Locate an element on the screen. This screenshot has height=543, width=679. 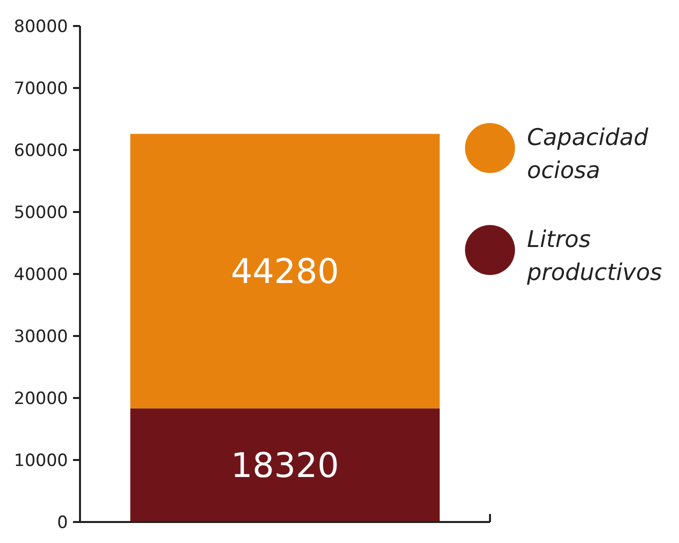
y-tick-label: 30000 is located at coordinates (41, 336).